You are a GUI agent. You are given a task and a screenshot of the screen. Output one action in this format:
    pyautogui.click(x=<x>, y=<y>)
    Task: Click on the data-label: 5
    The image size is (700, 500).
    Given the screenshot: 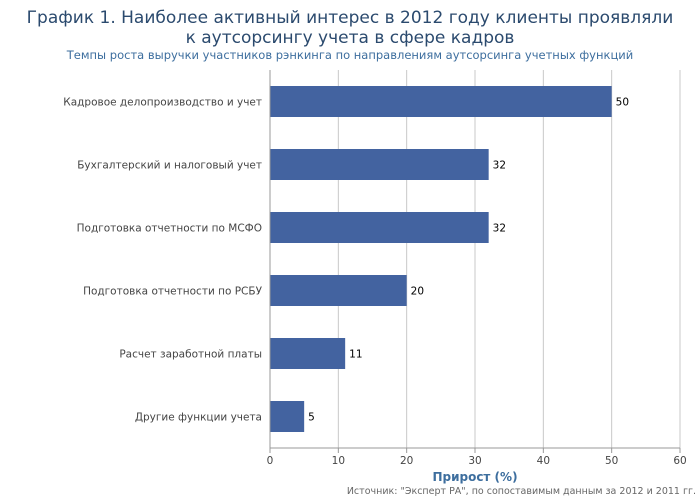 What is the action you would take?
    pyautogui.click(x=311, y=418)
    